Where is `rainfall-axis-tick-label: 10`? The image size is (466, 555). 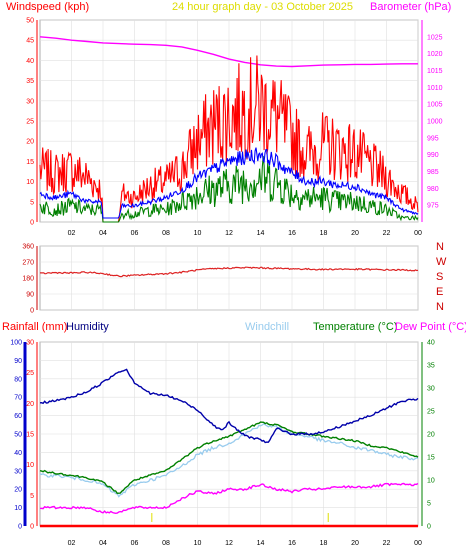 rainfall-axis-tick-label: 10 is located at coordinates (30, 465).